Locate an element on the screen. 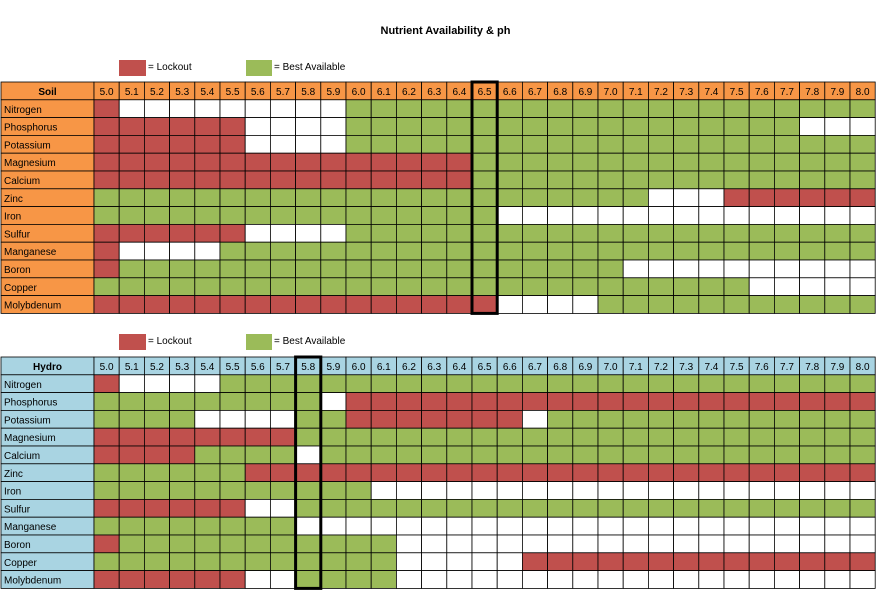  ph-tick-label: 5.5 is located at coordinates (233, 367).